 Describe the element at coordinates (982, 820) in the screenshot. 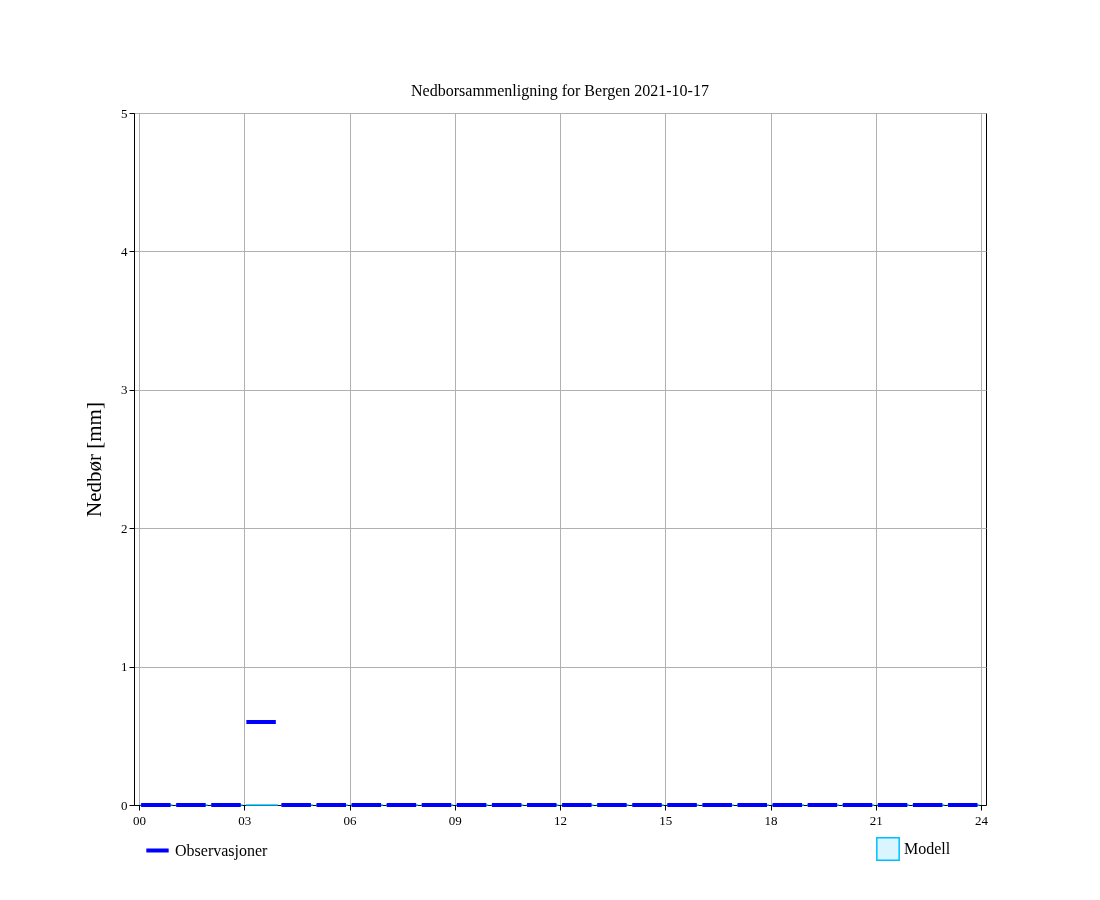

I see `x-tick-label: 24` at that location.